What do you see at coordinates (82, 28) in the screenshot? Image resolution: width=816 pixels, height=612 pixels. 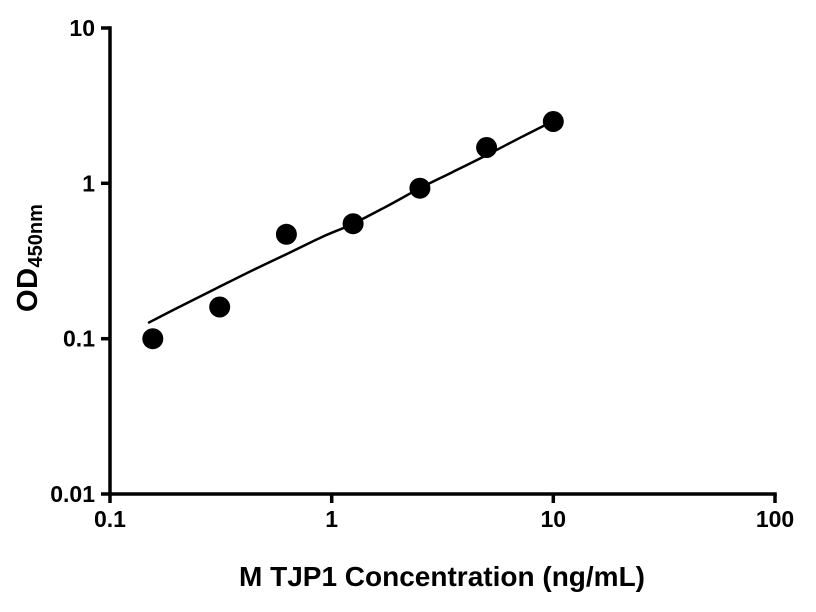 I see `y-tick-label: 10` at bounding box center [82, 28].